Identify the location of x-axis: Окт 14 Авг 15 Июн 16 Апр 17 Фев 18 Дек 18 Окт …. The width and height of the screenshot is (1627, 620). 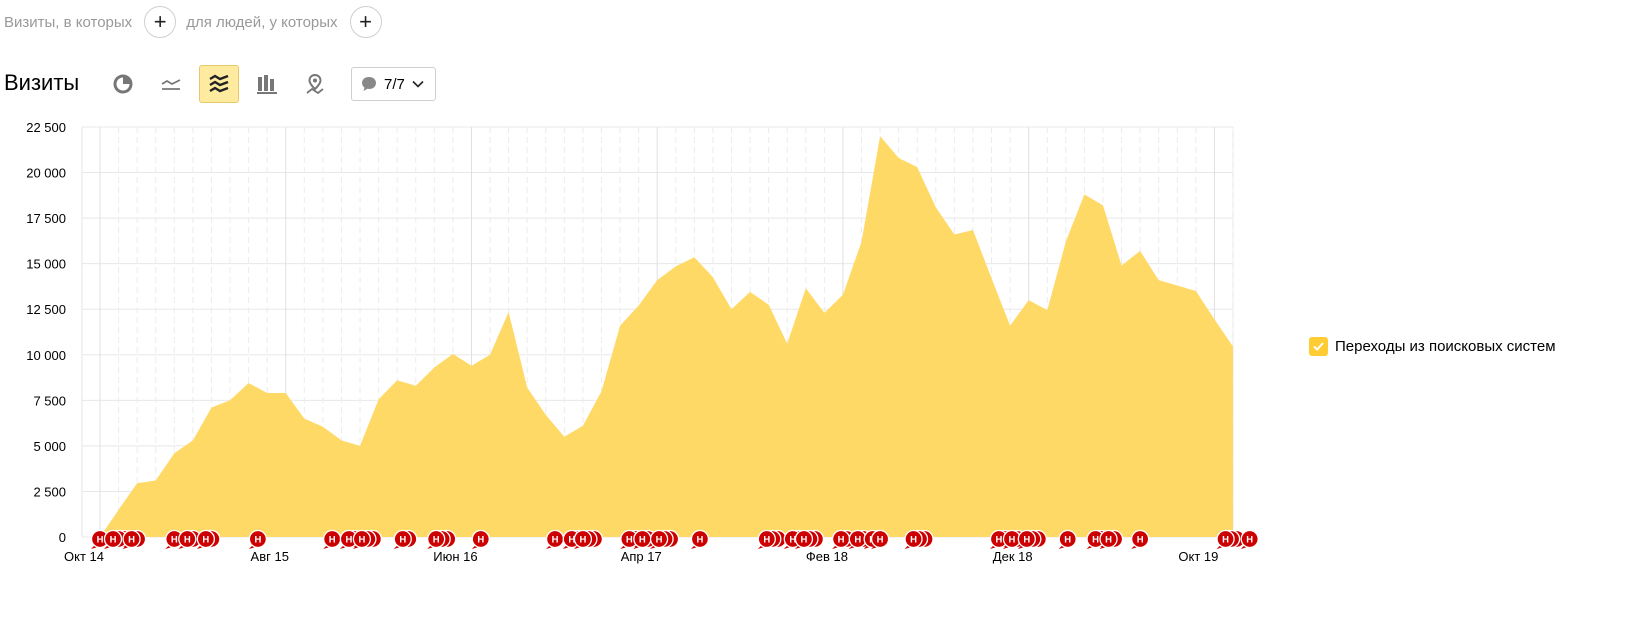
(641, 556).